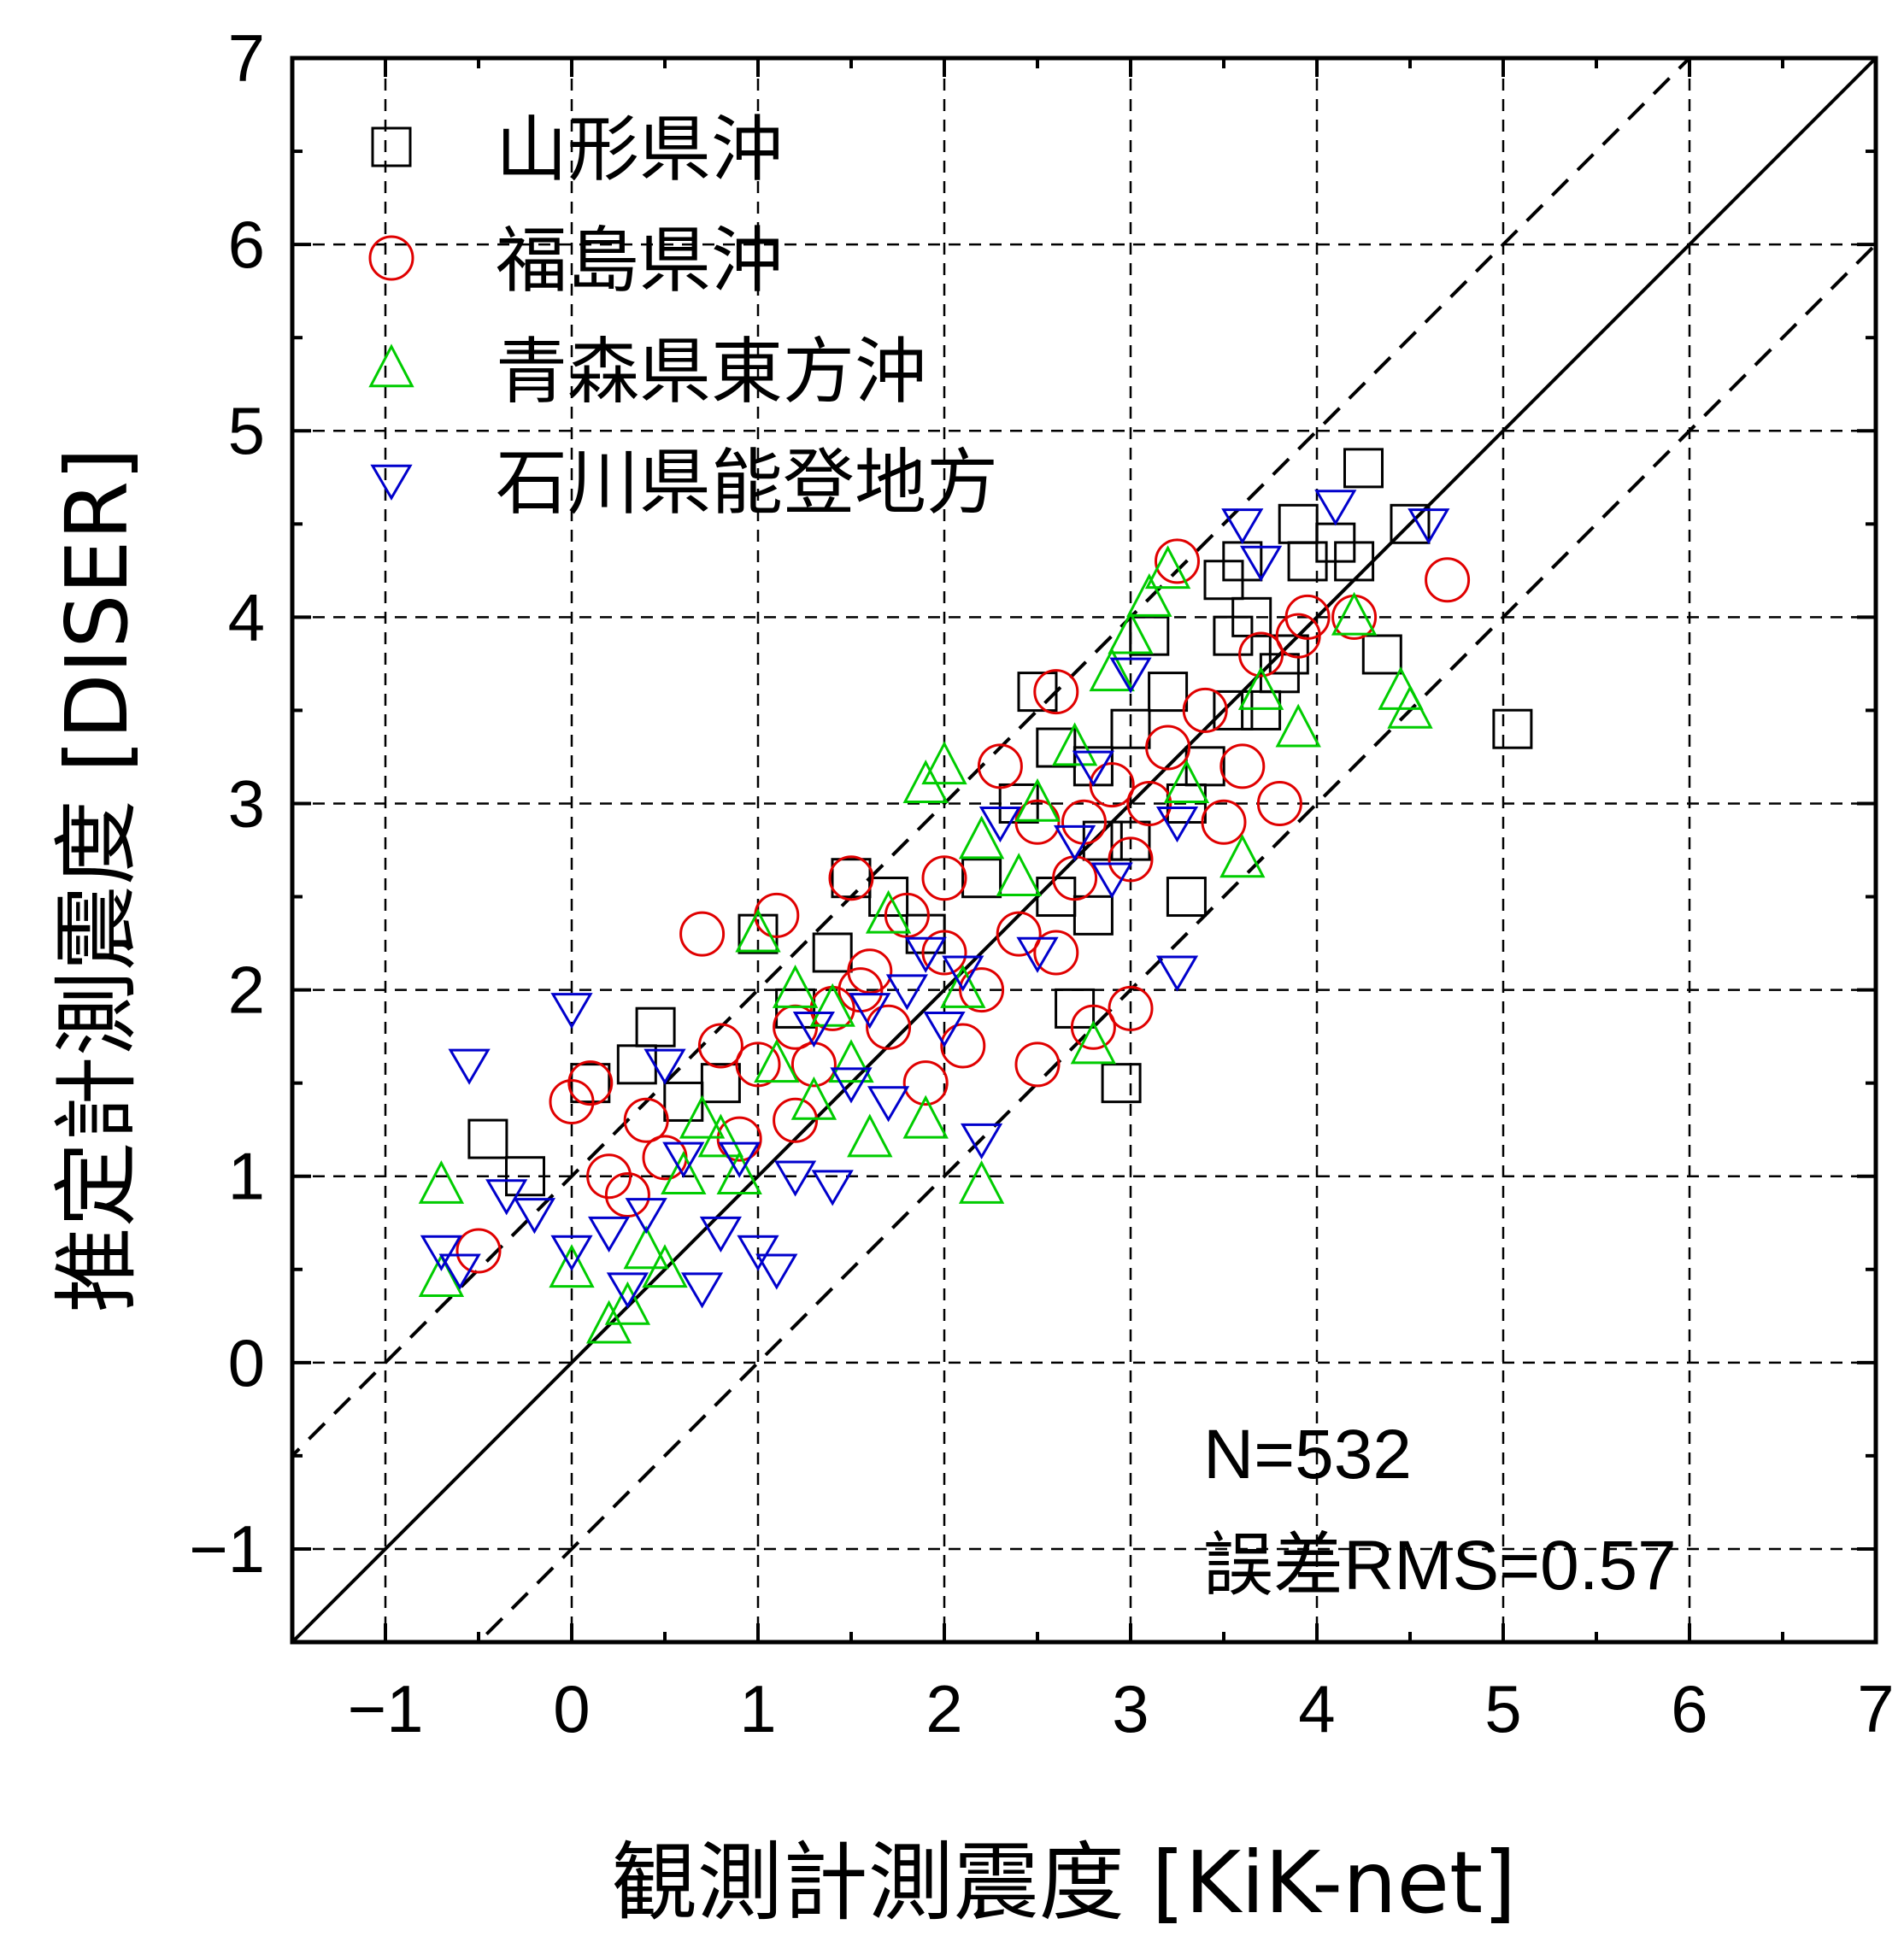 The height and width of the screenshot is (1948, 1904). Describe the element at coordinates (247, 616) in the screenshot. I see `y-tick-label: 4` at that location.